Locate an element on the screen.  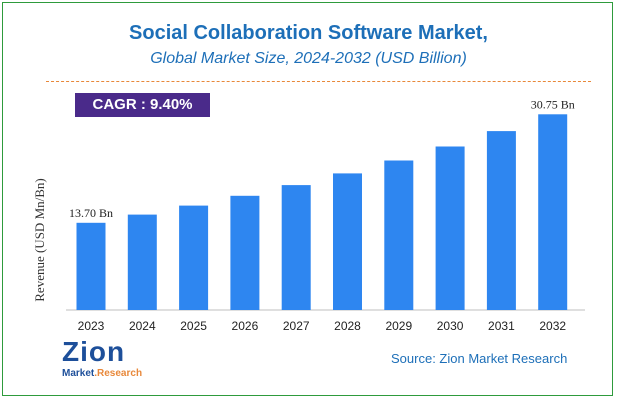
data-label-2023: 13.70 Bn is located at coordinates (91, 213).